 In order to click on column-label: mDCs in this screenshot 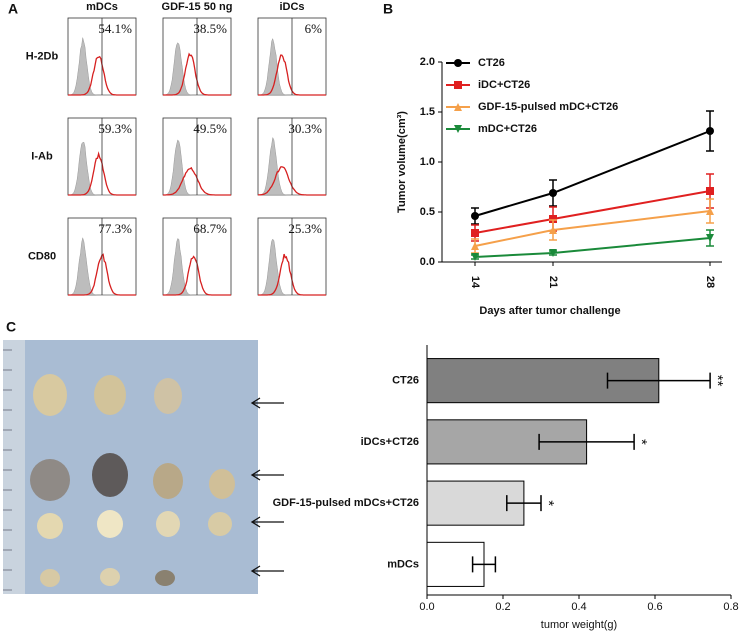, I will do `click(102, 7)`.